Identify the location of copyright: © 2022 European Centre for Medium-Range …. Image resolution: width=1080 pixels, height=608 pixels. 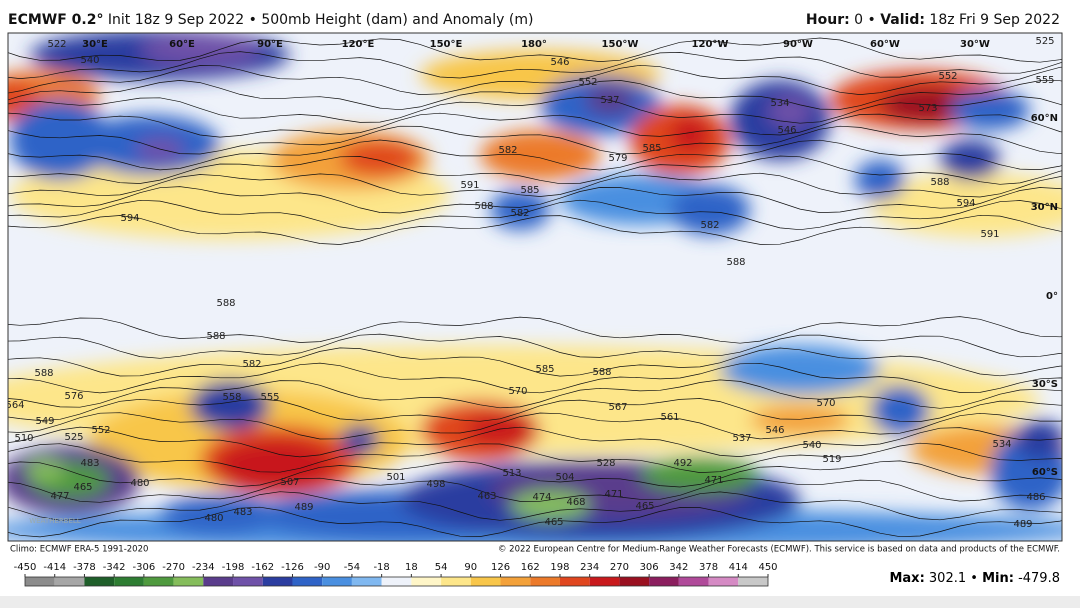
(779, 550).